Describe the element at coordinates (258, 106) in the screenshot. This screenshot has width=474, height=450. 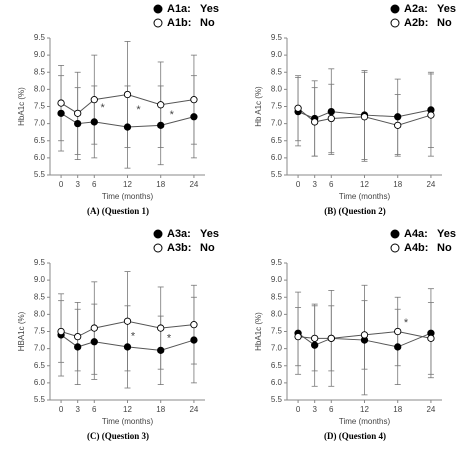
I see `y-axis-label: Hb A1c (%)` at that location.